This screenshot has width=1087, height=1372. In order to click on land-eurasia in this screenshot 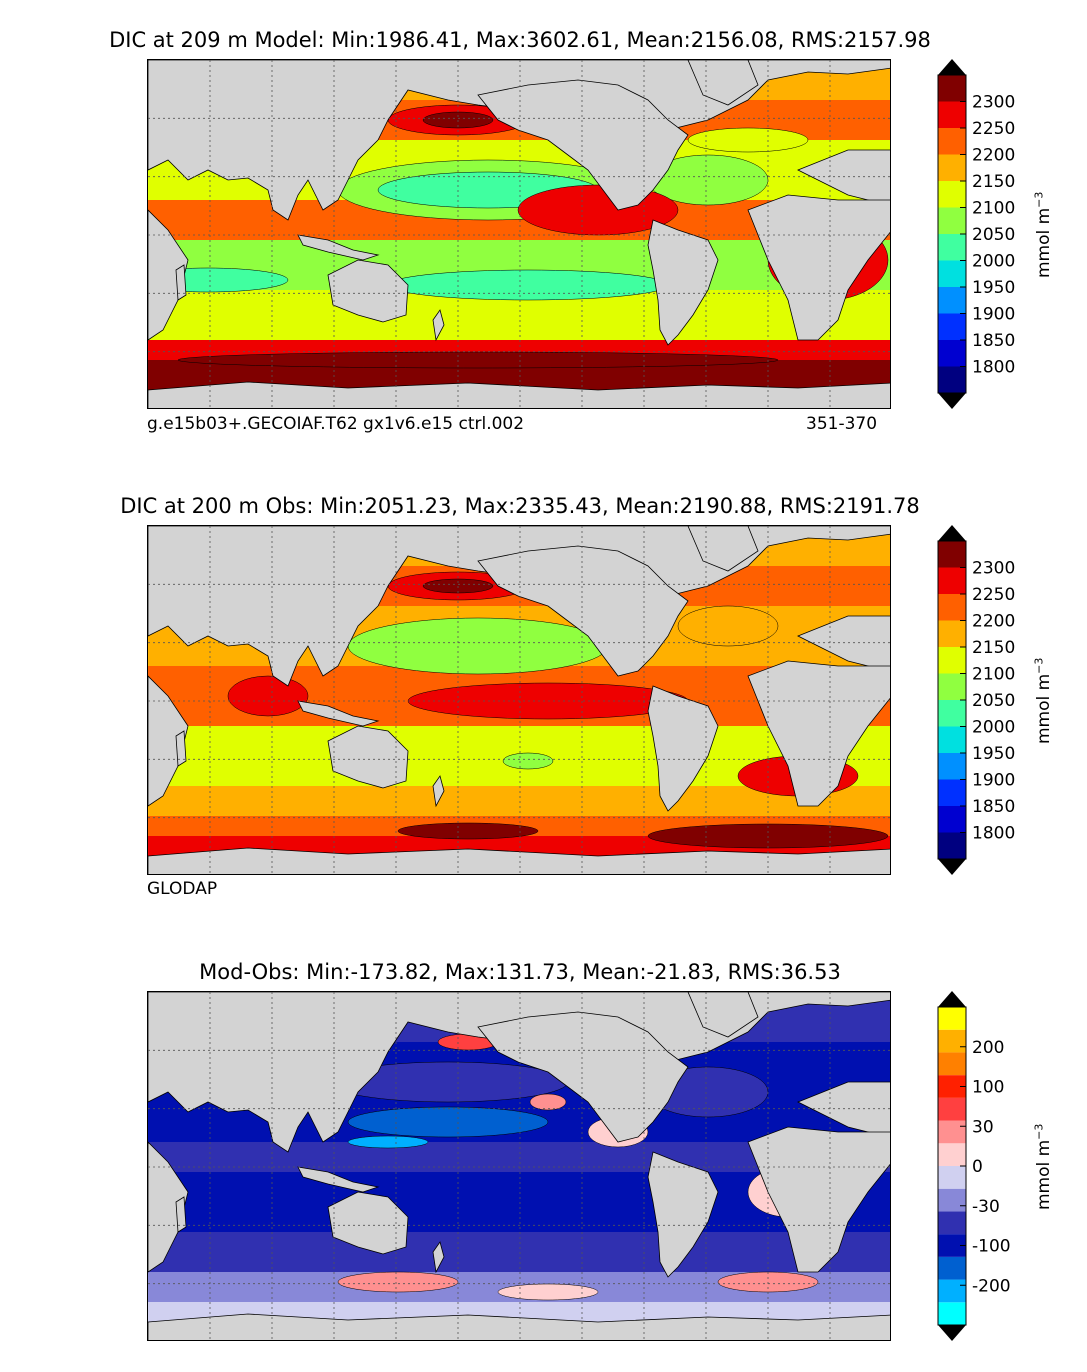, I will do `click(519, 606)`.